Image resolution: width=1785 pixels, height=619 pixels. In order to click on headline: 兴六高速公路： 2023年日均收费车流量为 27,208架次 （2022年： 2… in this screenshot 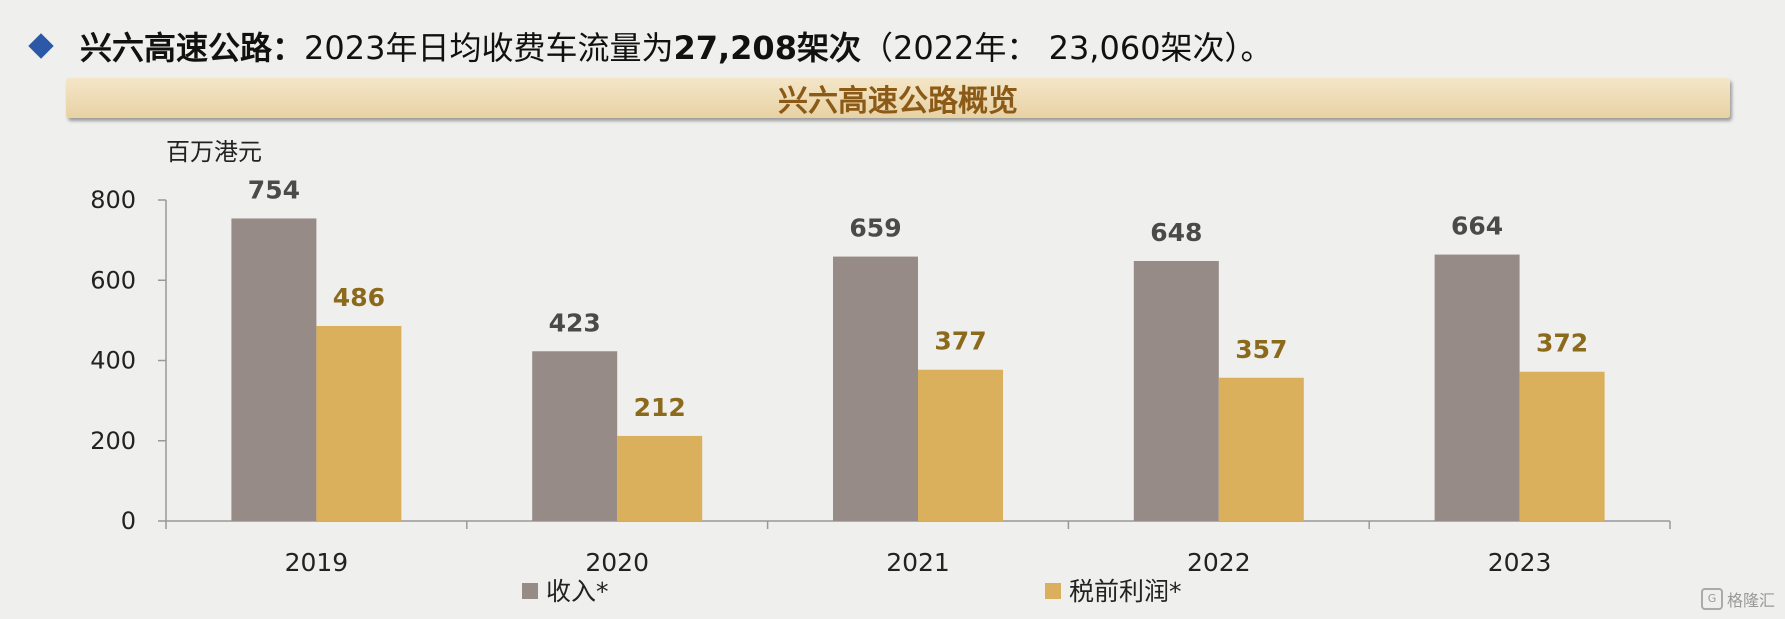, I will do `click(647, 46)`.